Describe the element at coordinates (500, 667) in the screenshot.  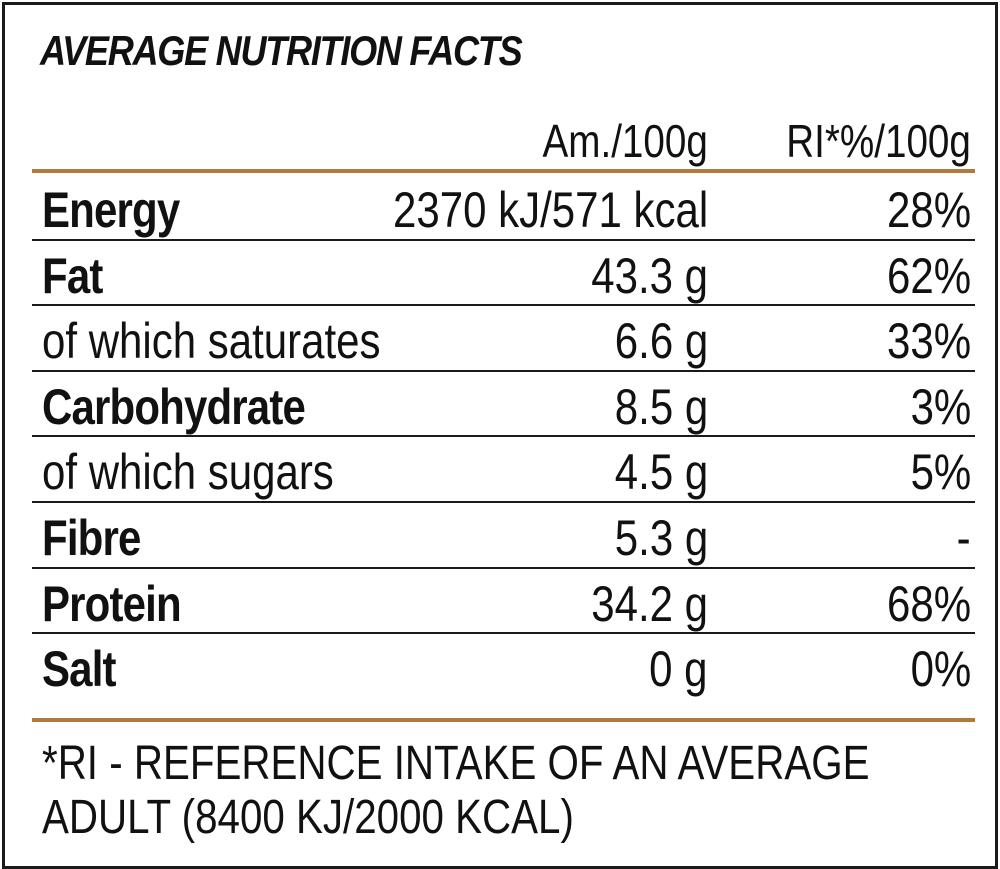
I see `table-row: Salt 0 g 0%` at that location.